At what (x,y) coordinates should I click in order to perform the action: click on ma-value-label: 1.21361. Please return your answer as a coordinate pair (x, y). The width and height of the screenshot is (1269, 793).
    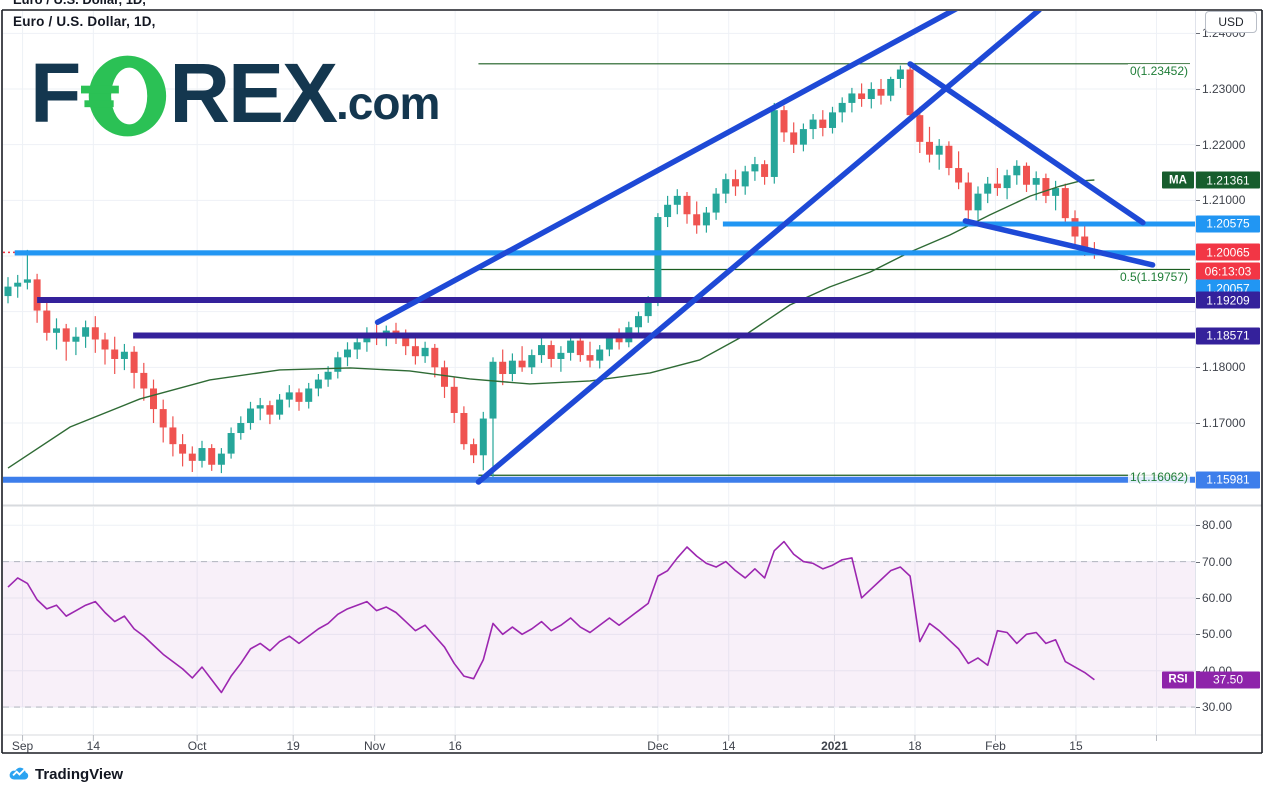
    Looking at the image, I should click on (1228, 180).